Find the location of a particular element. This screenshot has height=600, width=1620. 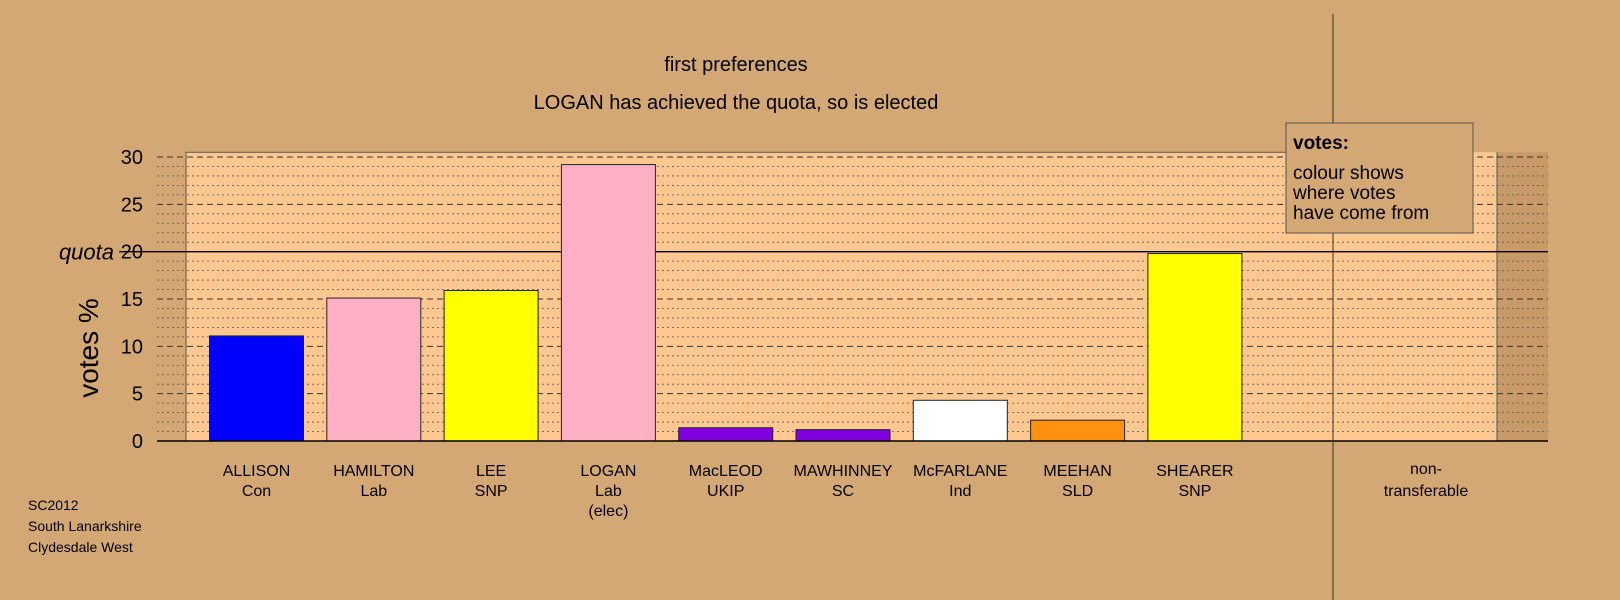

category-name: McFARLANE is located at coordinates (960, 471).